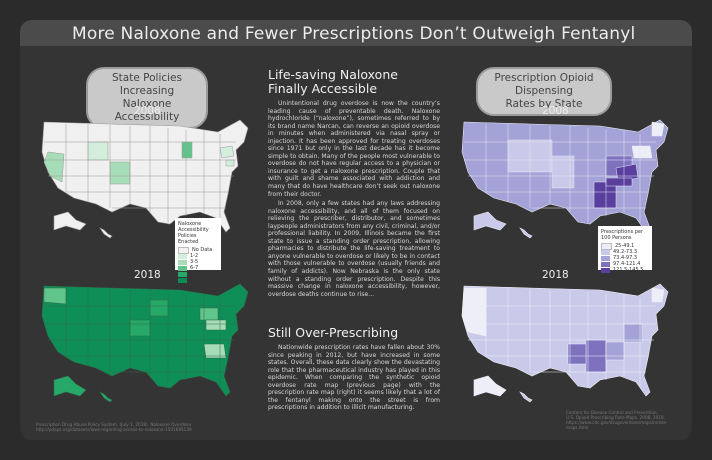 The height and width of the screenshot is (460, 712). I want to click on naloxone-map-2018, so click(145, 343).